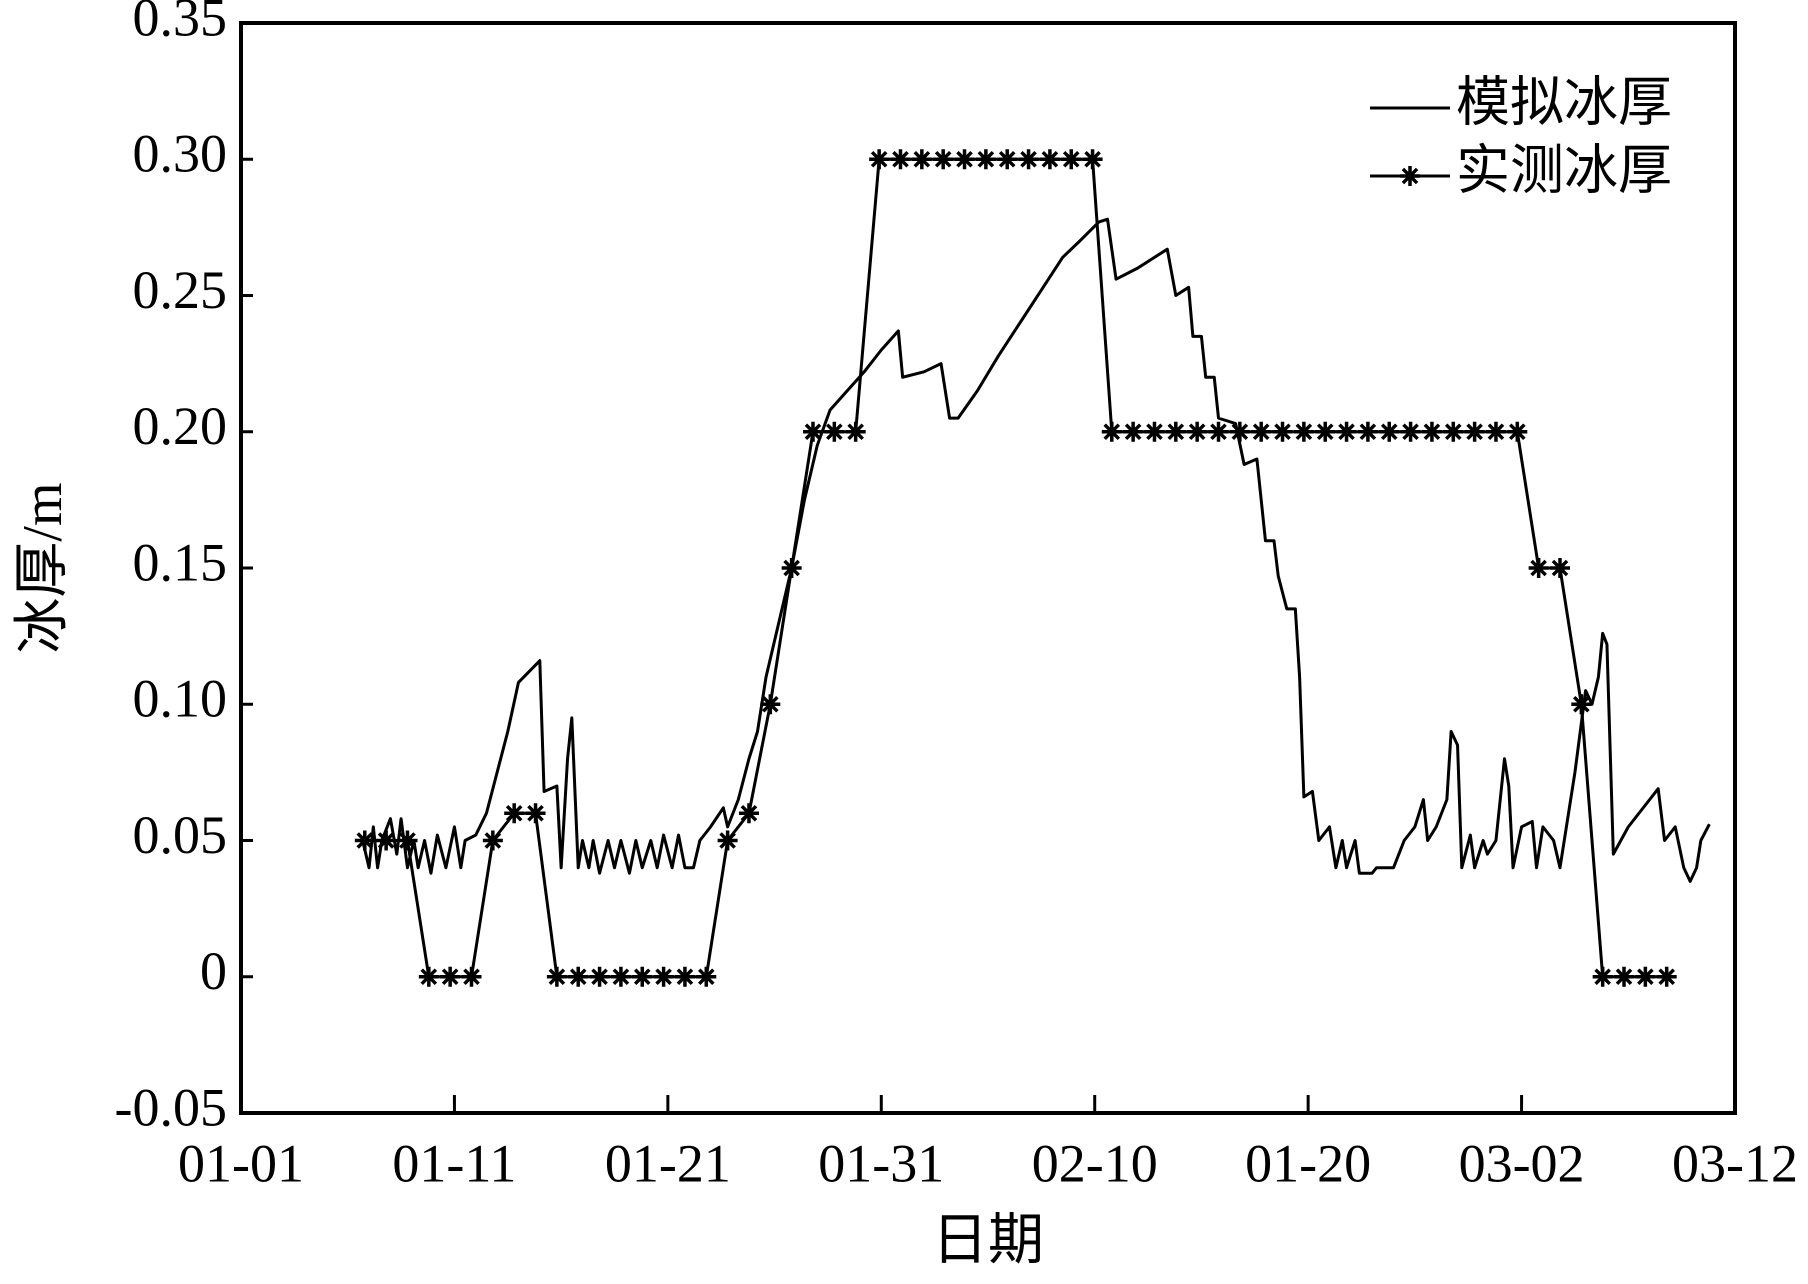  I want to click on x-tick-label: 01-31, so click(881, 1163).